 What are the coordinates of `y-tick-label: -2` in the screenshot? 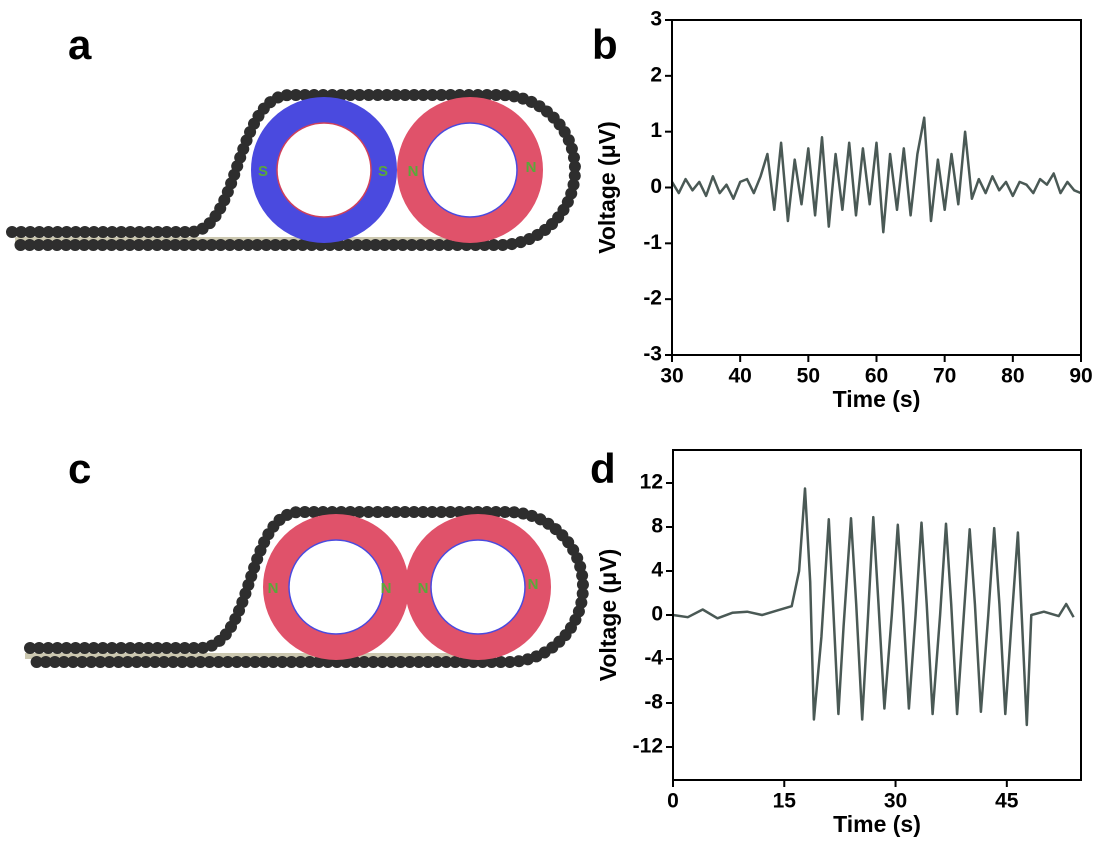 It's located at (652, 298).